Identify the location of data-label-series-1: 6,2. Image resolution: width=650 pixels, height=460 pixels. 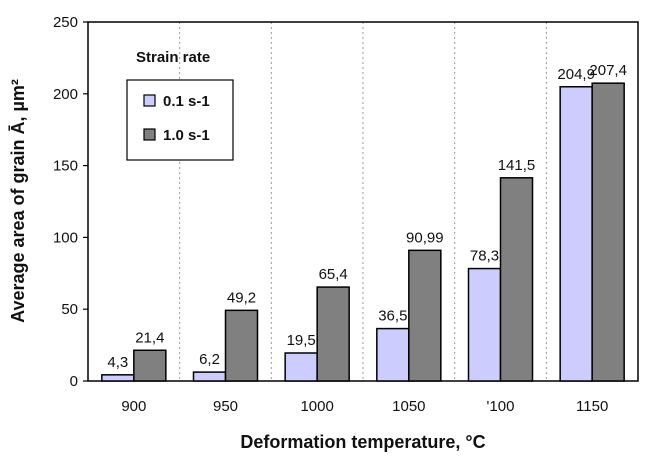
(209, 359).